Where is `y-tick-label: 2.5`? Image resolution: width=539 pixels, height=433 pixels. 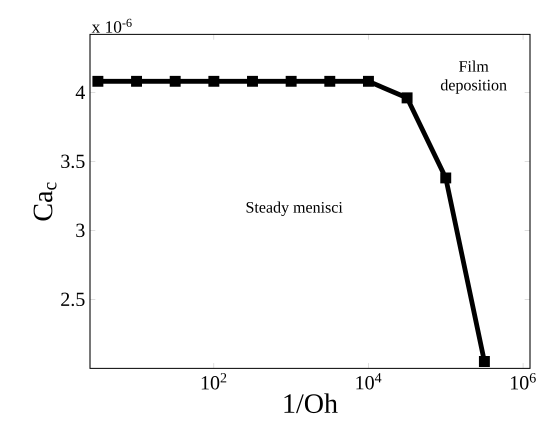 y-tick-label: 2.5 is located at coordinates (73, 299).